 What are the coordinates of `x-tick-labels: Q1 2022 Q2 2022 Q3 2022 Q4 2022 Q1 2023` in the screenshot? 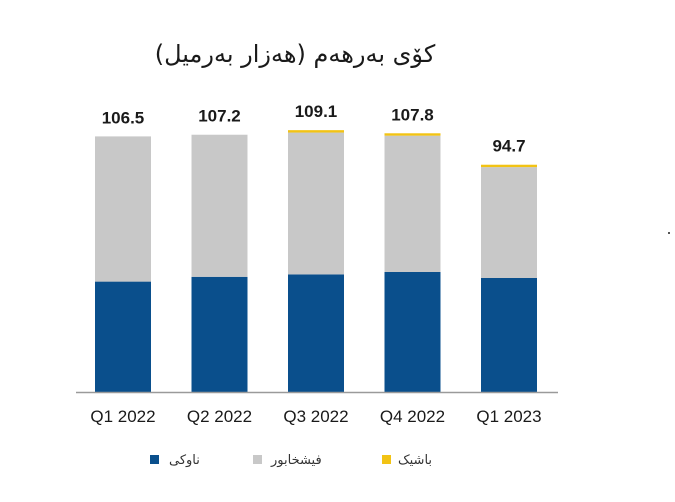 It's located at (315, 416).